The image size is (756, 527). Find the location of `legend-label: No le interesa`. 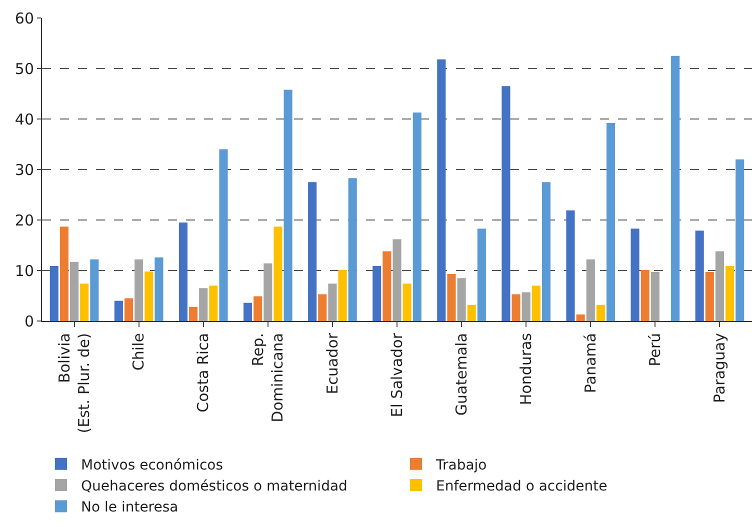

legend-label: No le interesa is located at coordinates (129, 508).